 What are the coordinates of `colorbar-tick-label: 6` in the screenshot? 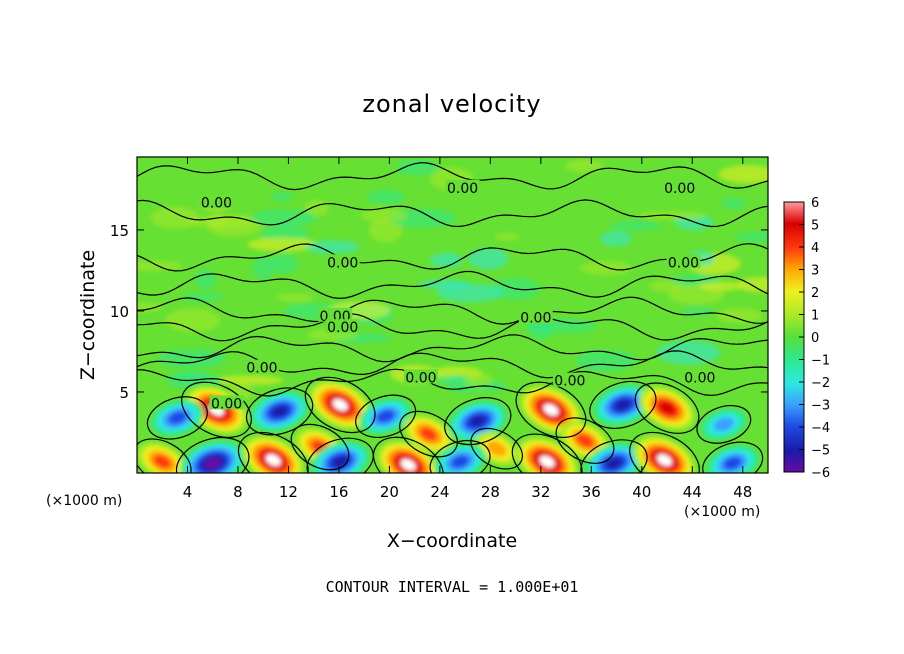 It's located at (815, 203).